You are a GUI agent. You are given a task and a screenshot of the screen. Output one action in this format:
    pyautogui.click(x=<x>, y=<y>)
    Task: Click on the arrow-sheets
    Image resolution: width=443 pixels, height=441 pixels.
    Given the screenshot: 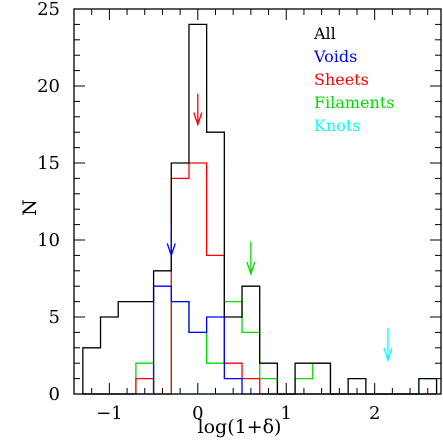 What is the action you would take?
    pyautogui.click(x=198, y=110)
    